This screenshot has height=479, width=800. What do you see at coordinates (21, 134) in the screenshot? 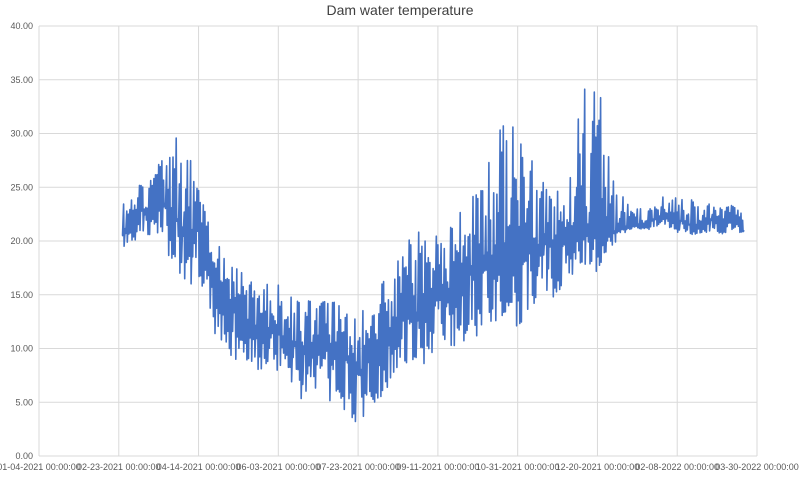
I see `y-tick-label: 30.00` at bounding box center [21, 134].